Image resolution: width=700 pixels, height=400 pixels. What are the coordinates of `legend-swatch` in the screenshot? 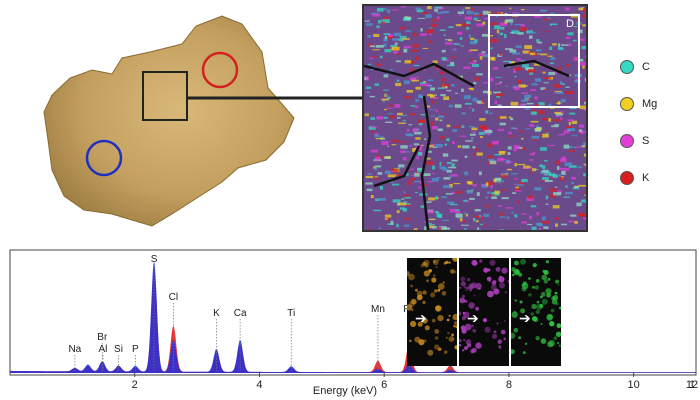 It's located at (627, 67).